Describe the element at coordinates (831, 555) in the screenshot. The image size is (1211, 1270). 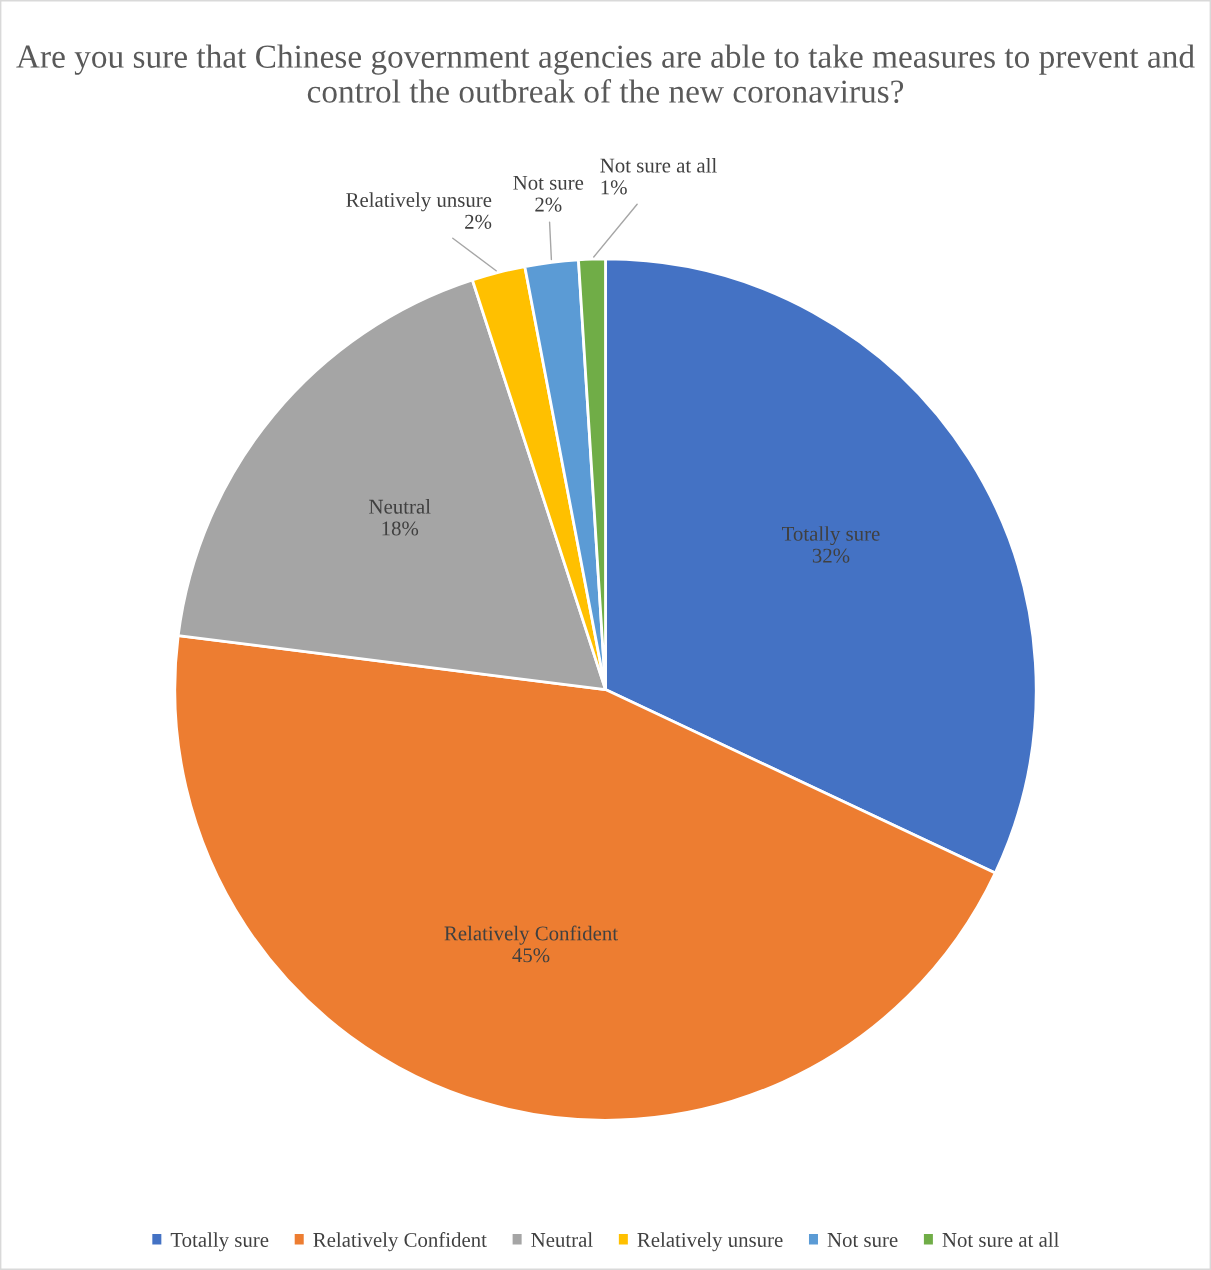
I see `data-label: 32%` at that location.